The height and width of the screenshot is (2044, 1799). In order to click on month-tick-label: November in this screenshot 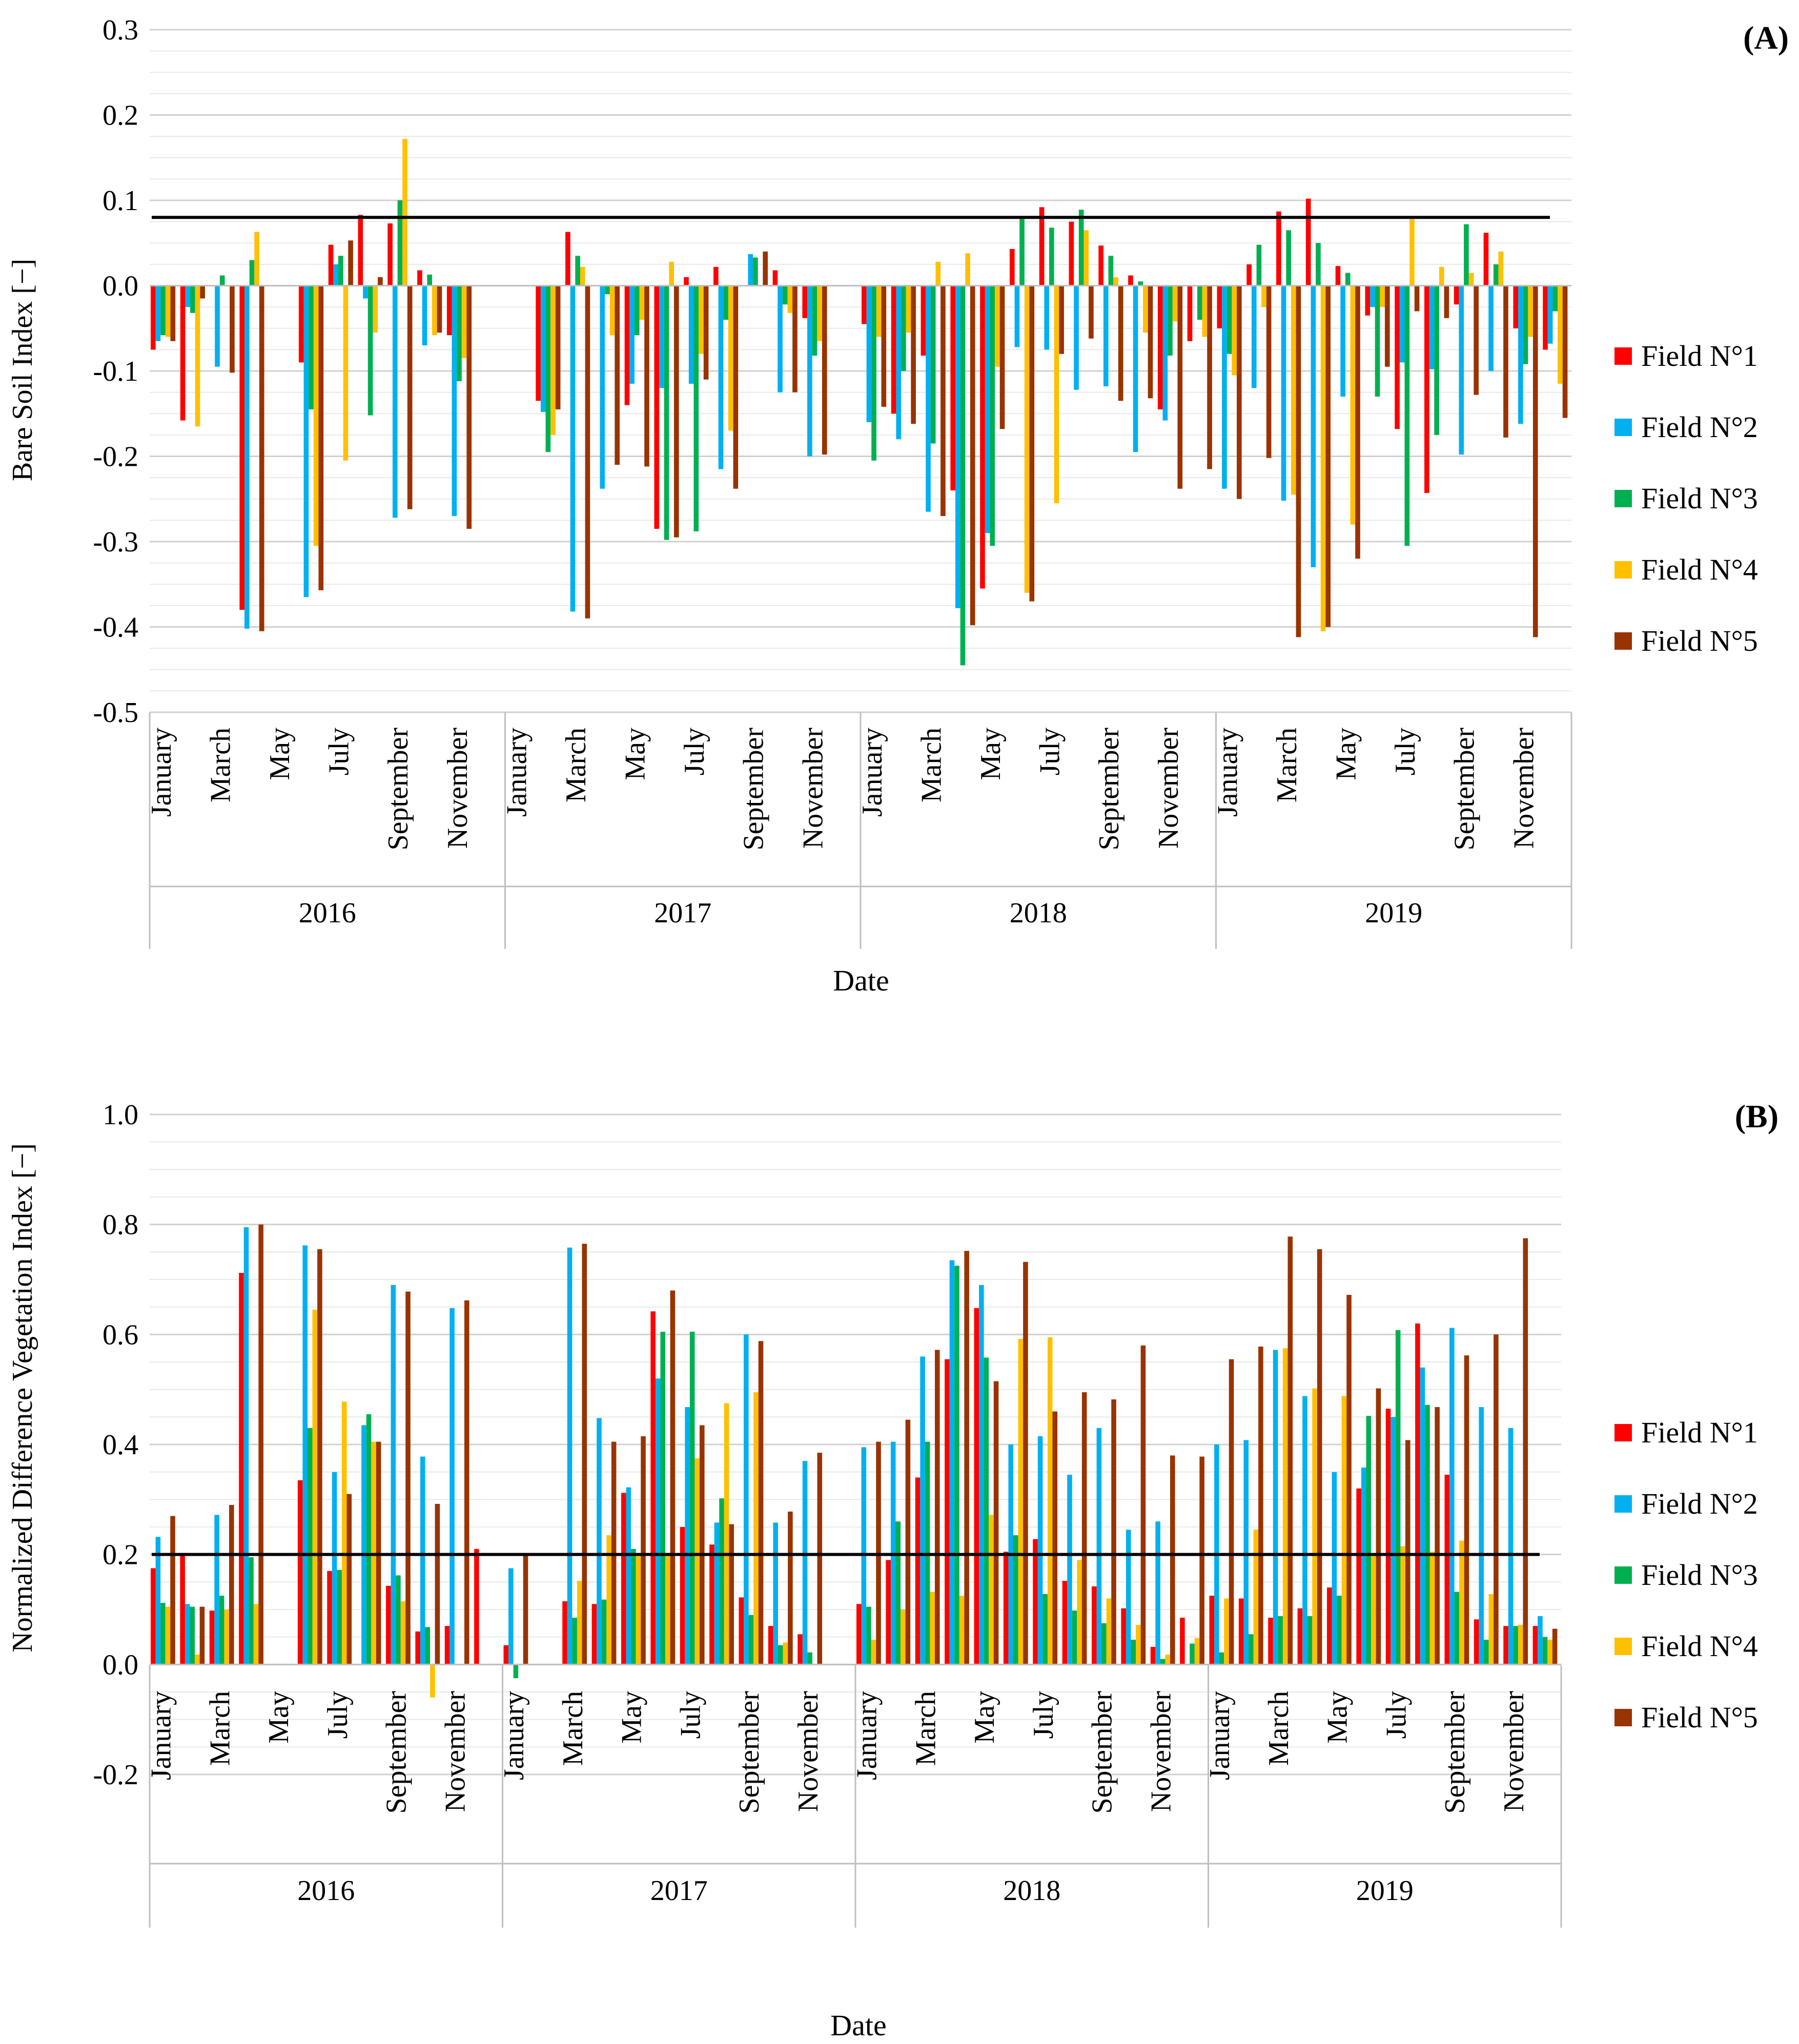, I will do `click(1161, 1751)`.